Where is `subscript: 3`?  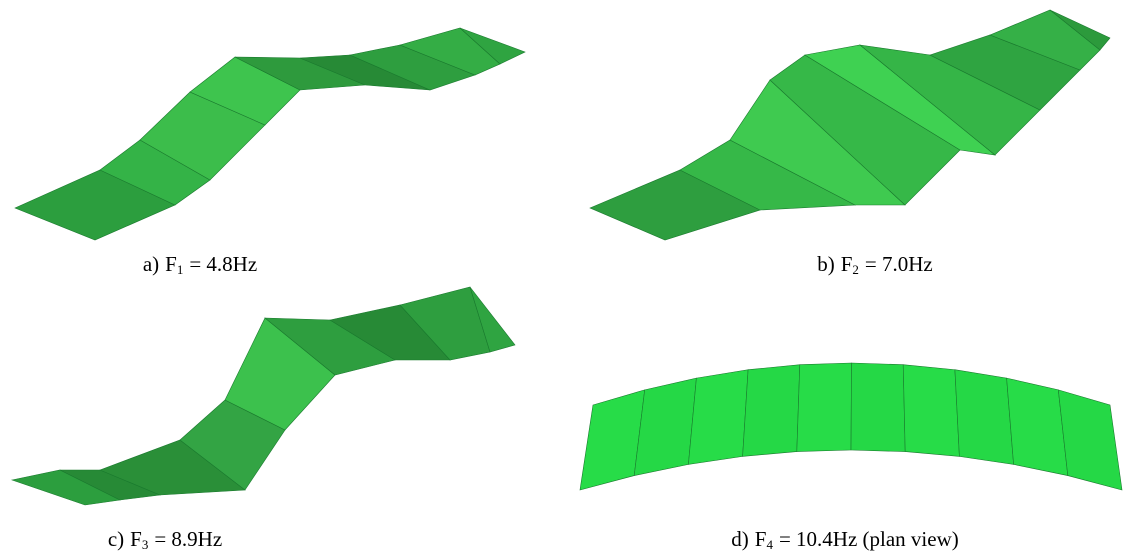
subscript: 3 is located at coordinates (145, 544).